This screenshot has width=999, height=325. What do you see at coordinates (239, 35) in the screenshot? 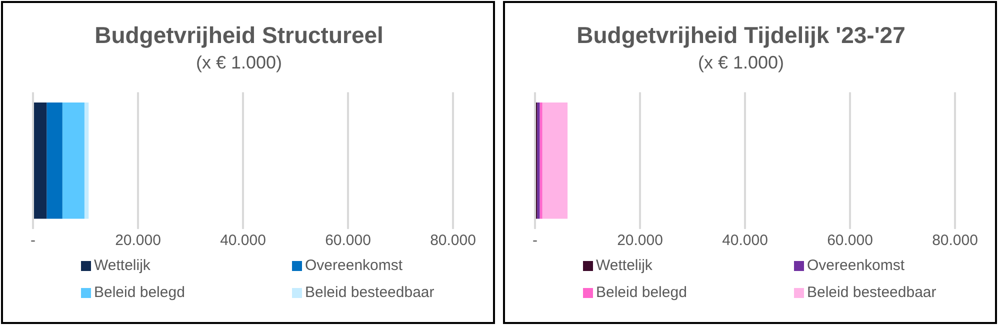
I see `chart-title: Budgetvrijheid Structureel` at bounding box center [239, 35].